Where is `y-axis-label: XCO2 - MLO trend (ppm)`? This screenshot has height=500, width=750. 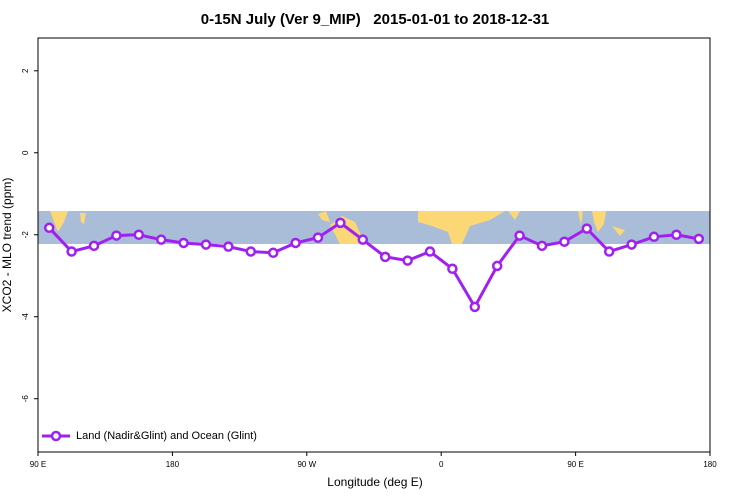
y-axis-label: XCO2 - MLO trend (ppm) is located at coordinates (7, 245).